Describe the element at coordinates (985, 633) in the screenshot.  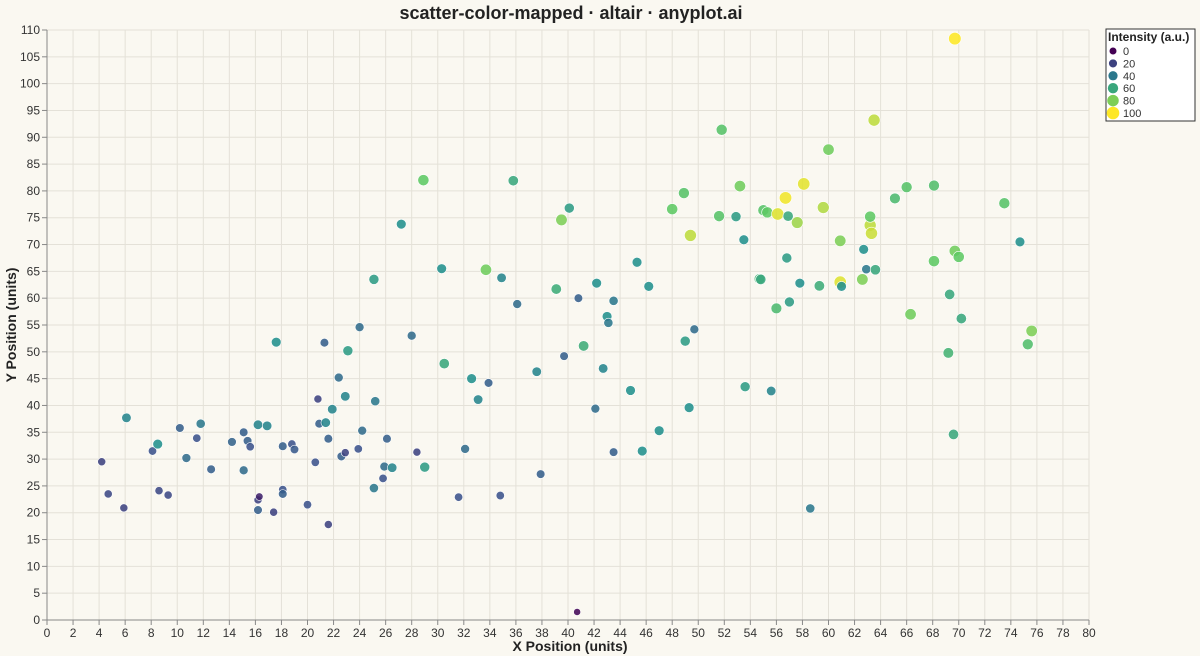
I see `x-tick-label: 72` at that location.